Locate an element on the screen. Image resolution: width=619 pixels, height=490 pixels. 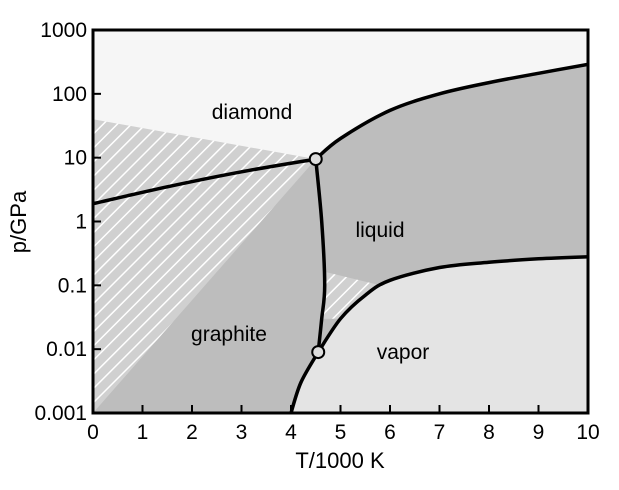
x-tick-label: 4 is located at coordinates (291, 432).